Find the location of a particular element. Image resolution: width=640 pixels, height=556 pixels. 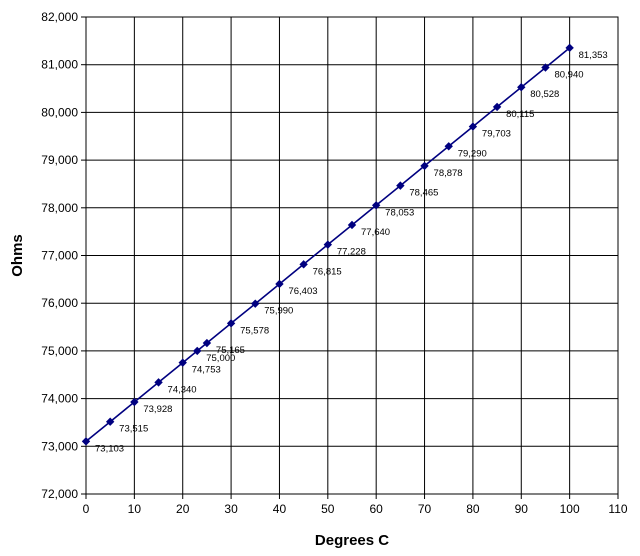

data-label: 73,103 is located at coordinates (109, 448).